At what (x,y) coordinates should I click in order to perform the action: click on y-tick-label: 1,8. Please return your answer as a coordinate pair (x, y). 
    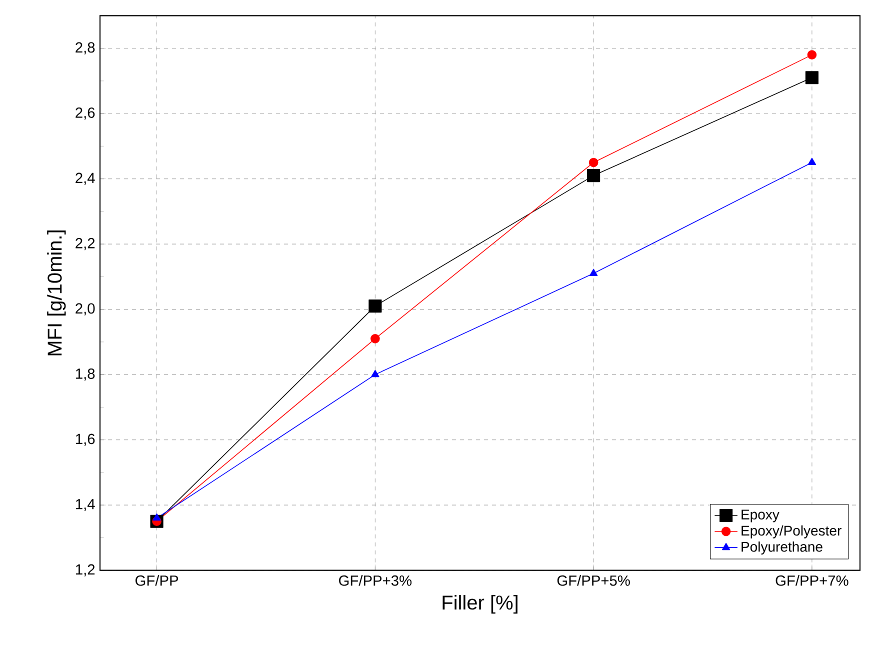
    Looking at the image, I should click on (85, 374).